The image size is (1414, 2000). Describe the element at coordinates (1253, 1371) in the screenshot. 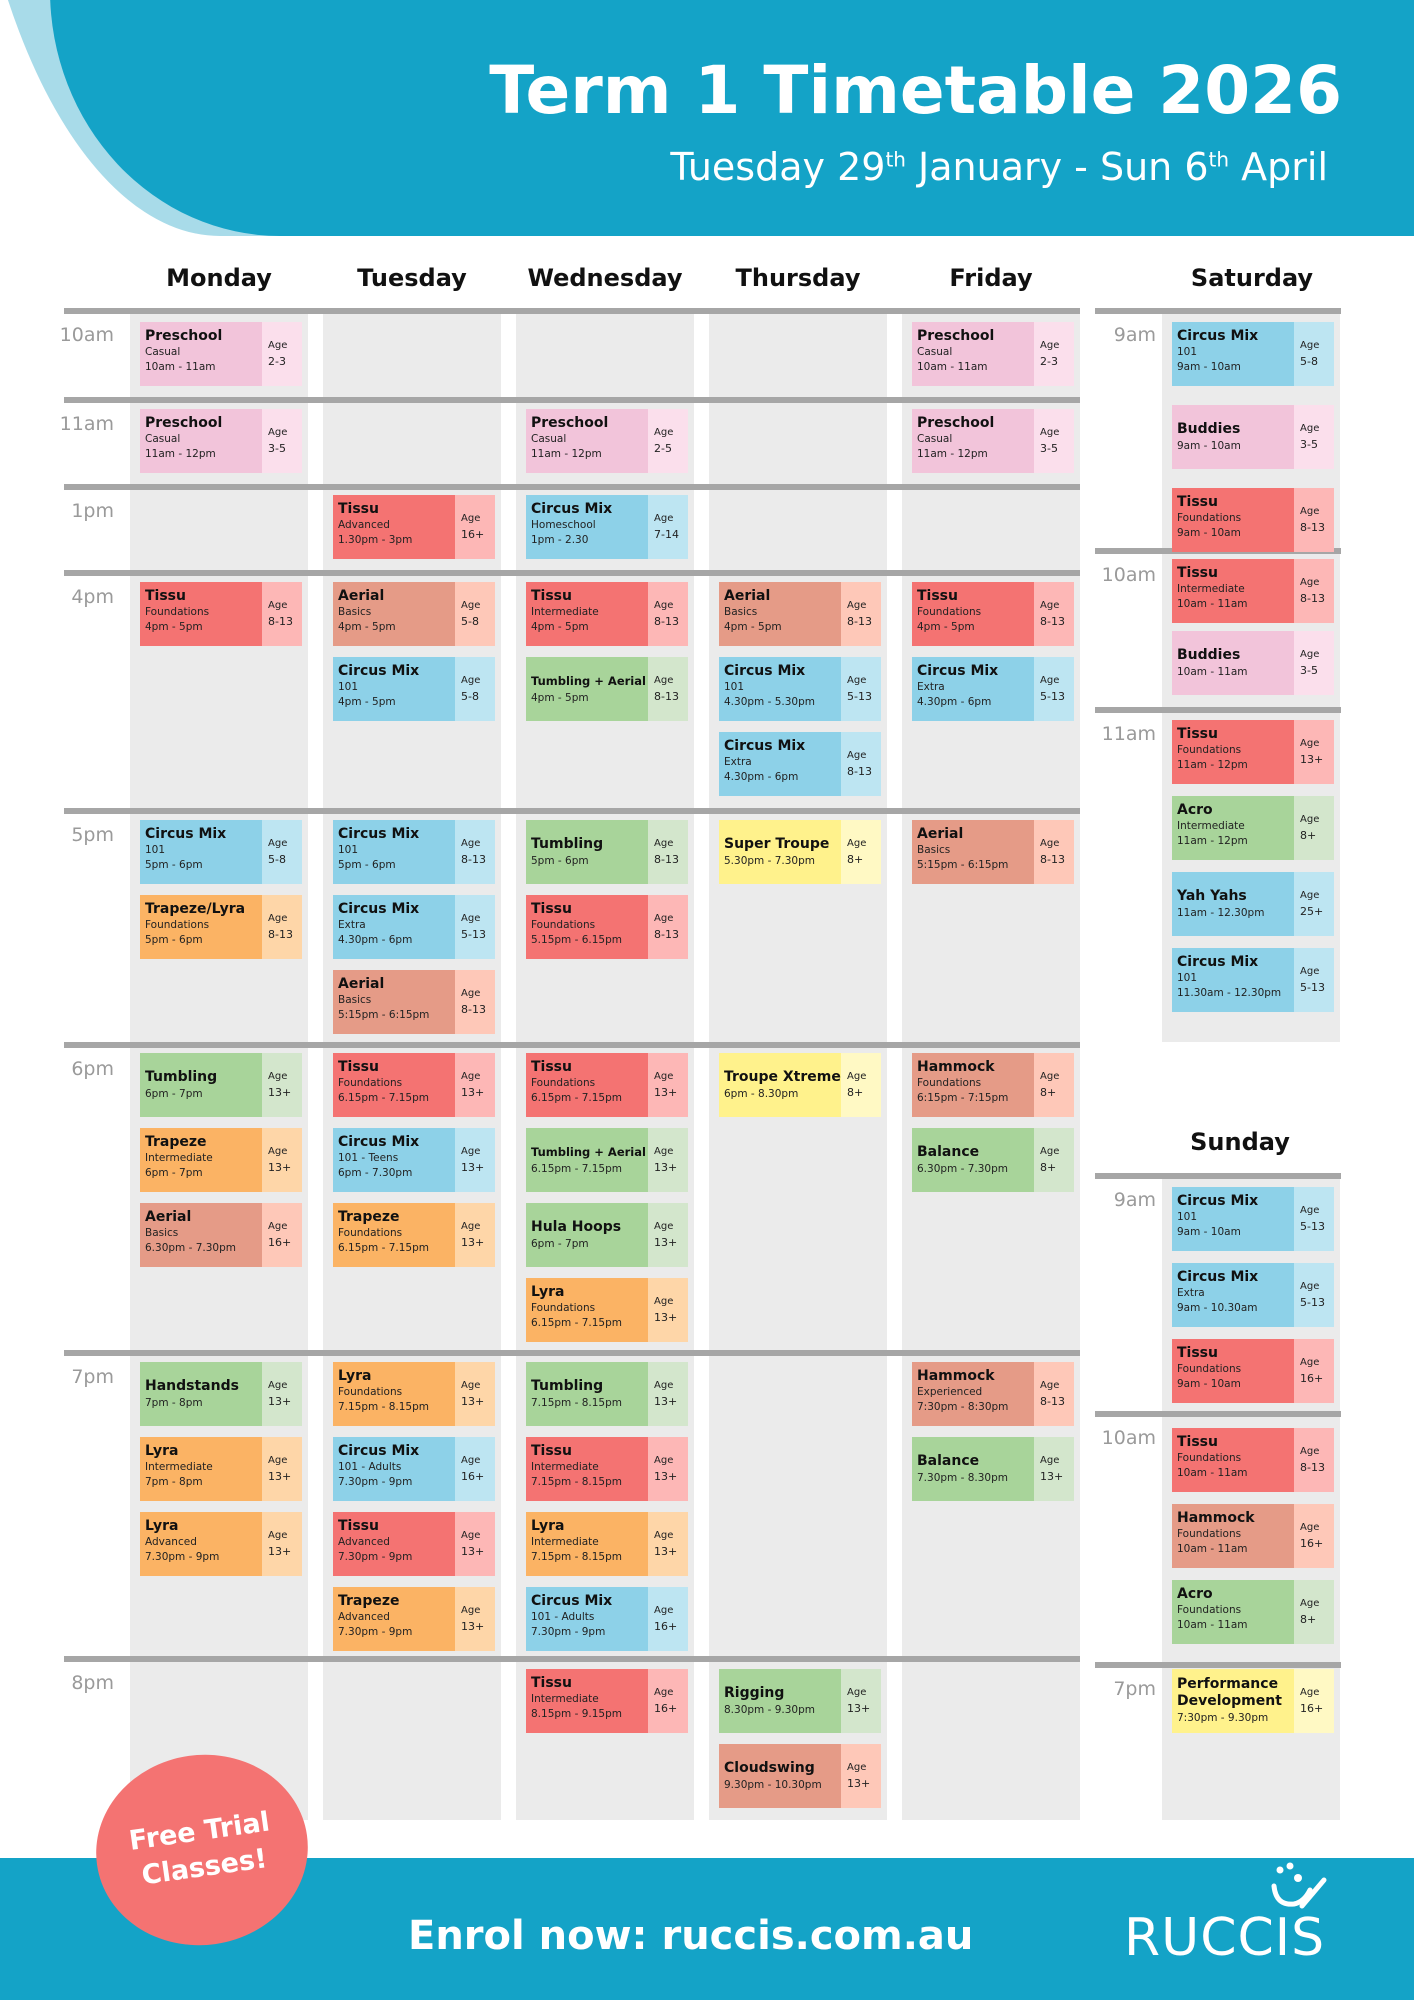

I see `class-card: Tissu Foundations 9am - 10am Age 16+` at that location.